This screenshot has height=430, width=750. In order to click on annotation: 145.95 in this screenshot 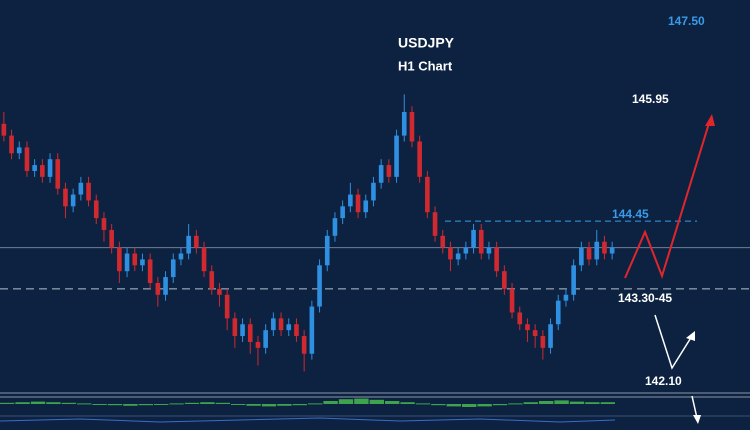, I will do `click(650, 99)`.